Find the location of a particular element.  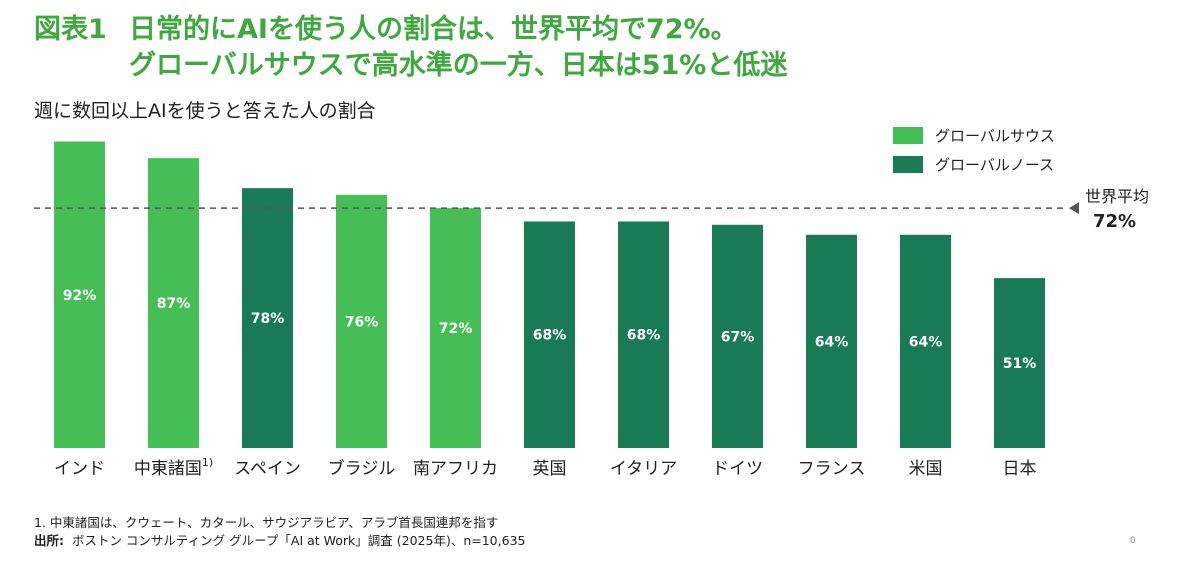

bar-value-label-9: 64% is located at coordinates (926, 342).